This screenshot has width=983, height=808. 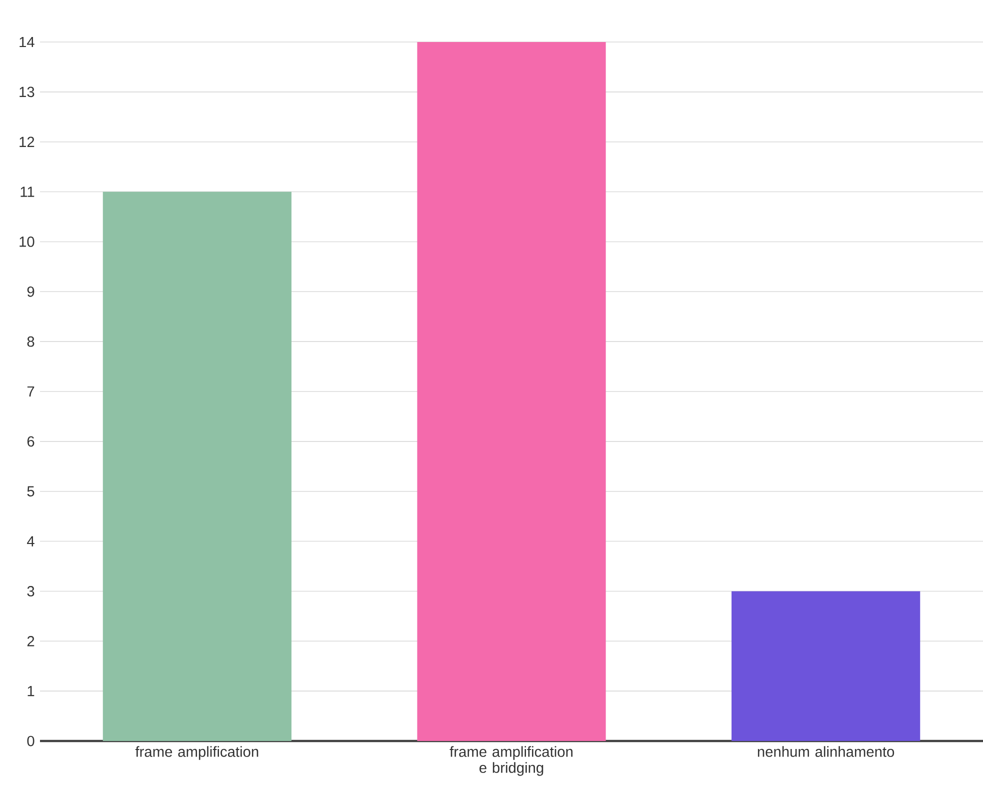 I want to click on y-tick-label: 12, so click(x=27, y=141).